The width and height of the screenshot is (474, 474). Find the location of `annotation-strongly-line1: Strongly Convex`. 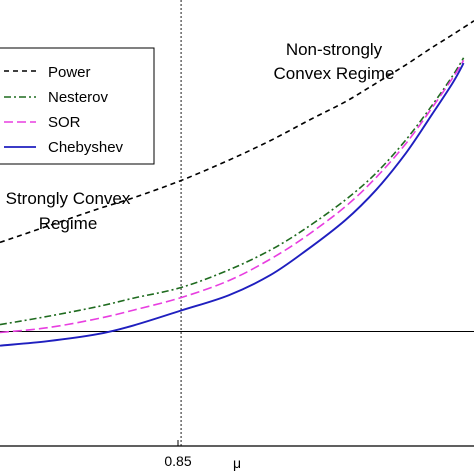

annotation-strongly-line1: Strongly Convex is located at coordinates (68, 198).